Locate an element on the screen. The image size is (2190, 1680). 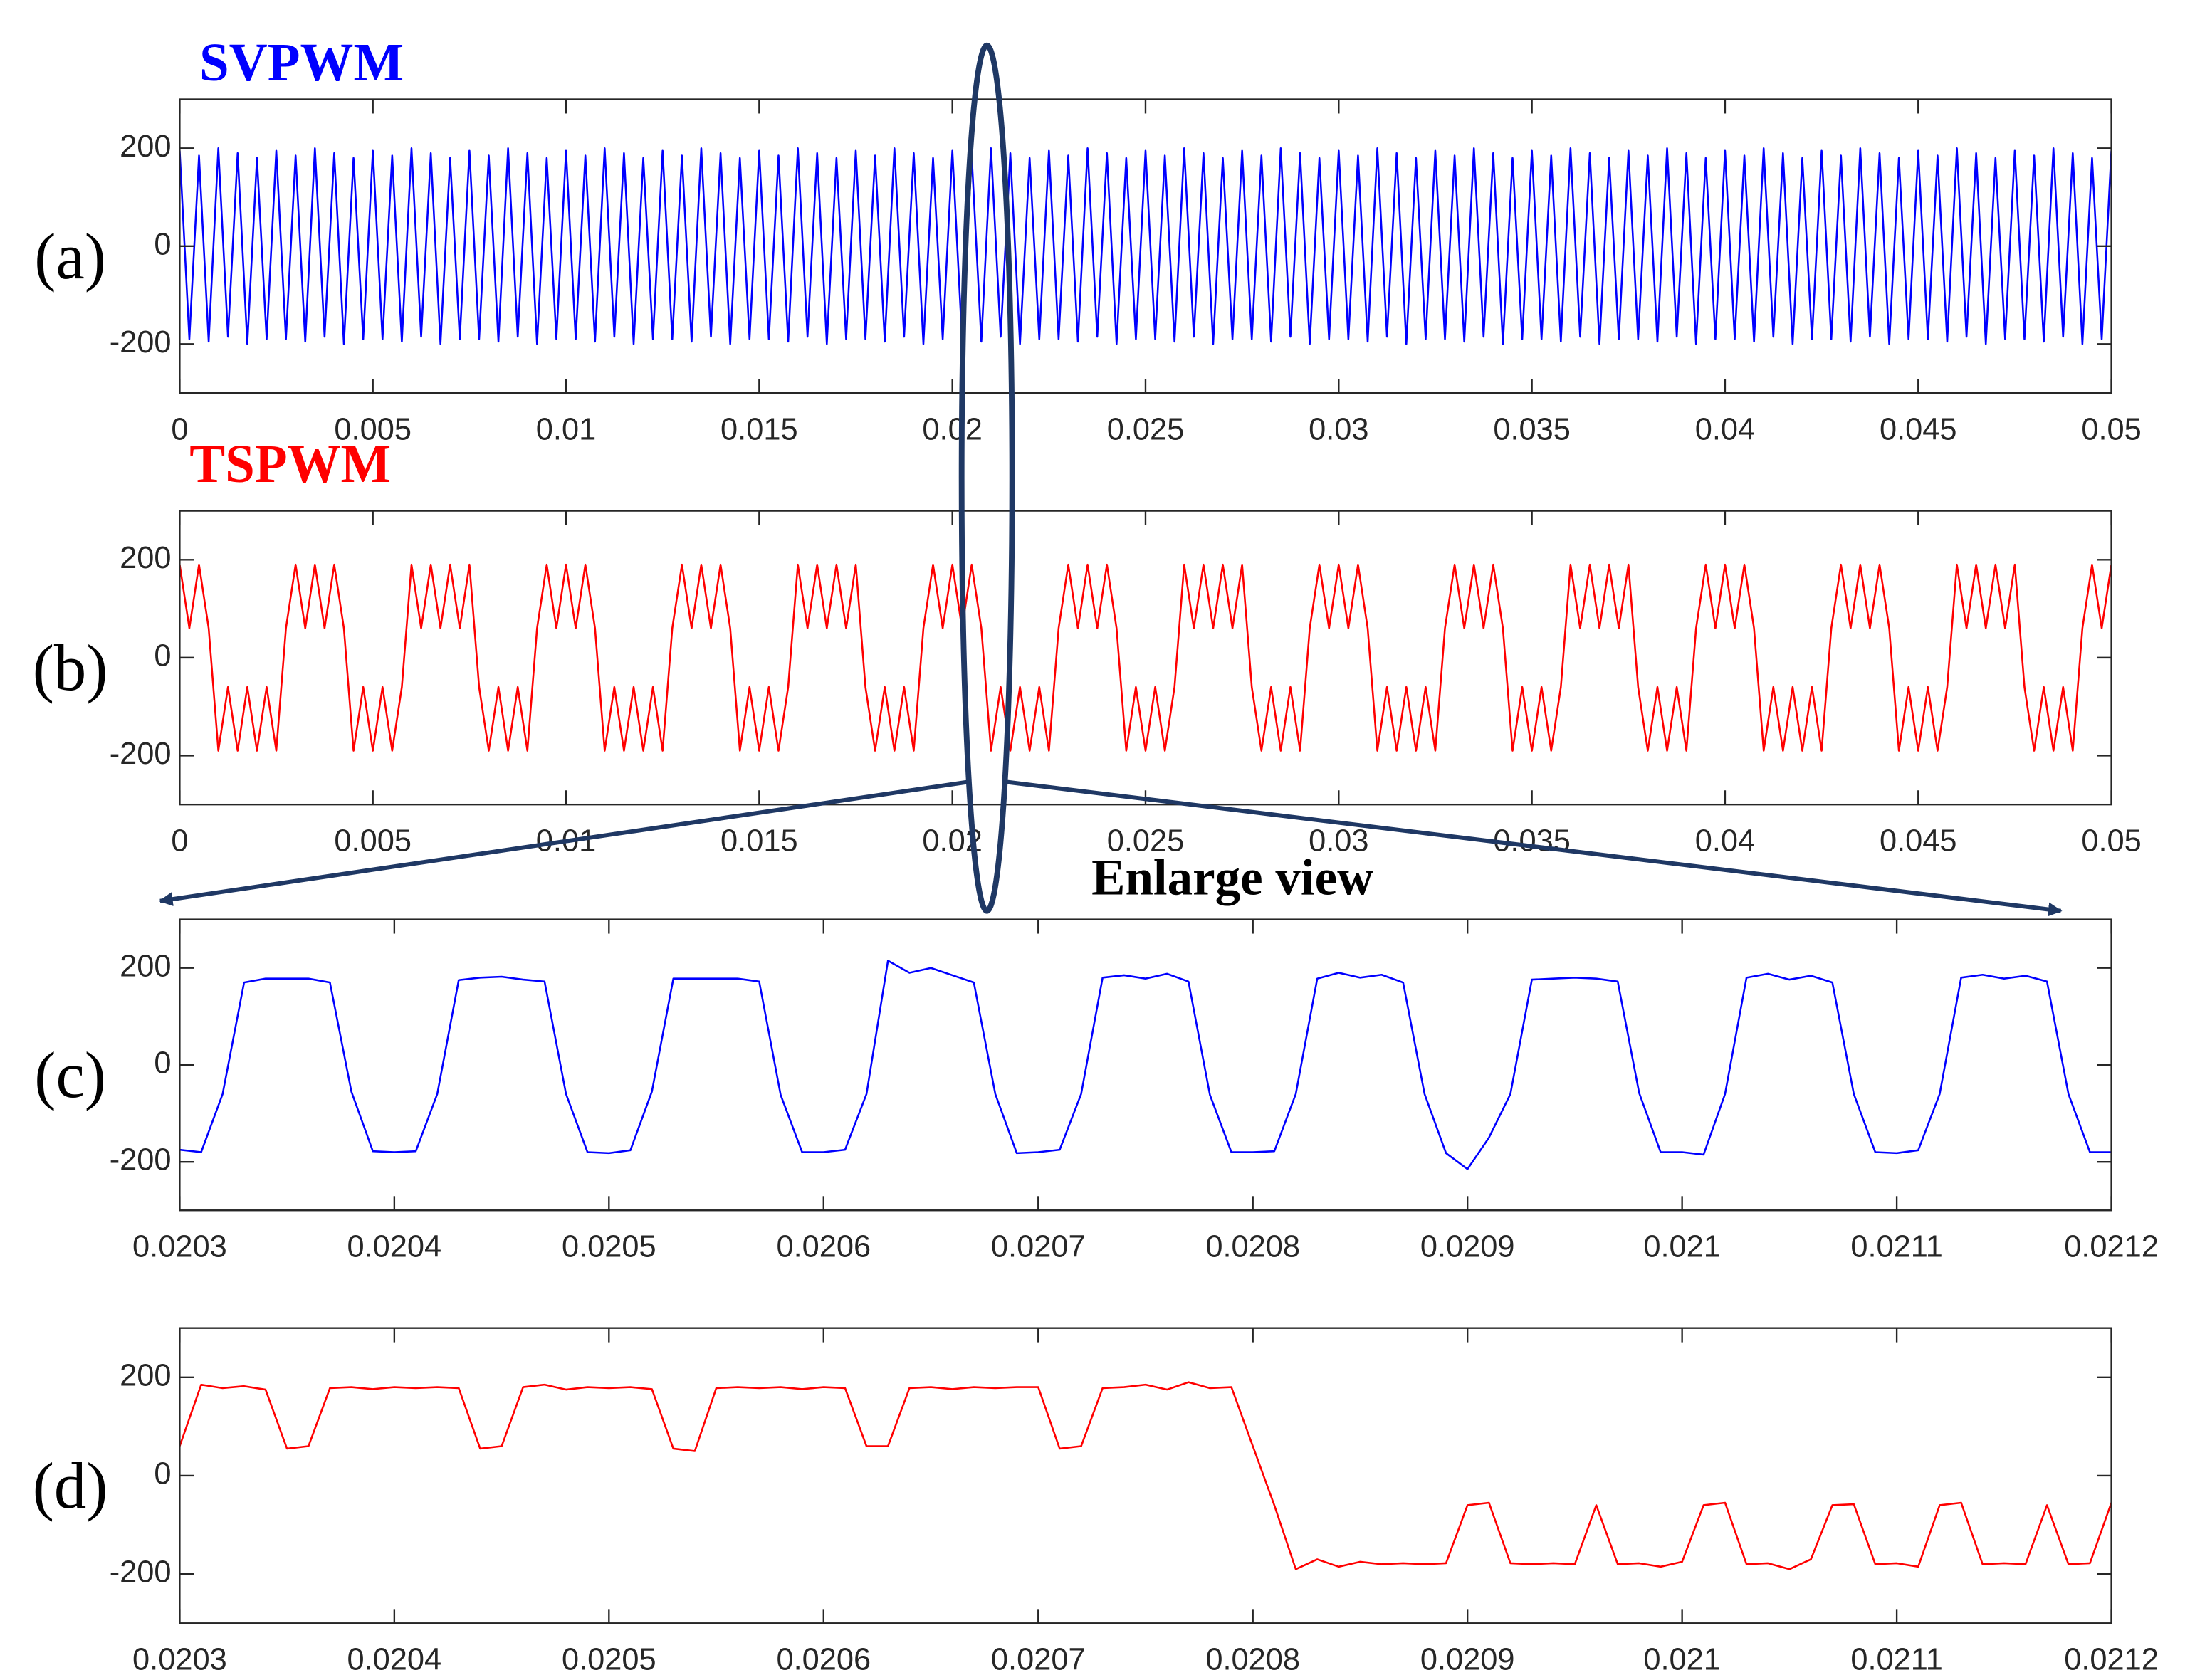
panel-label: (a) is located at coordinates (70, 256).